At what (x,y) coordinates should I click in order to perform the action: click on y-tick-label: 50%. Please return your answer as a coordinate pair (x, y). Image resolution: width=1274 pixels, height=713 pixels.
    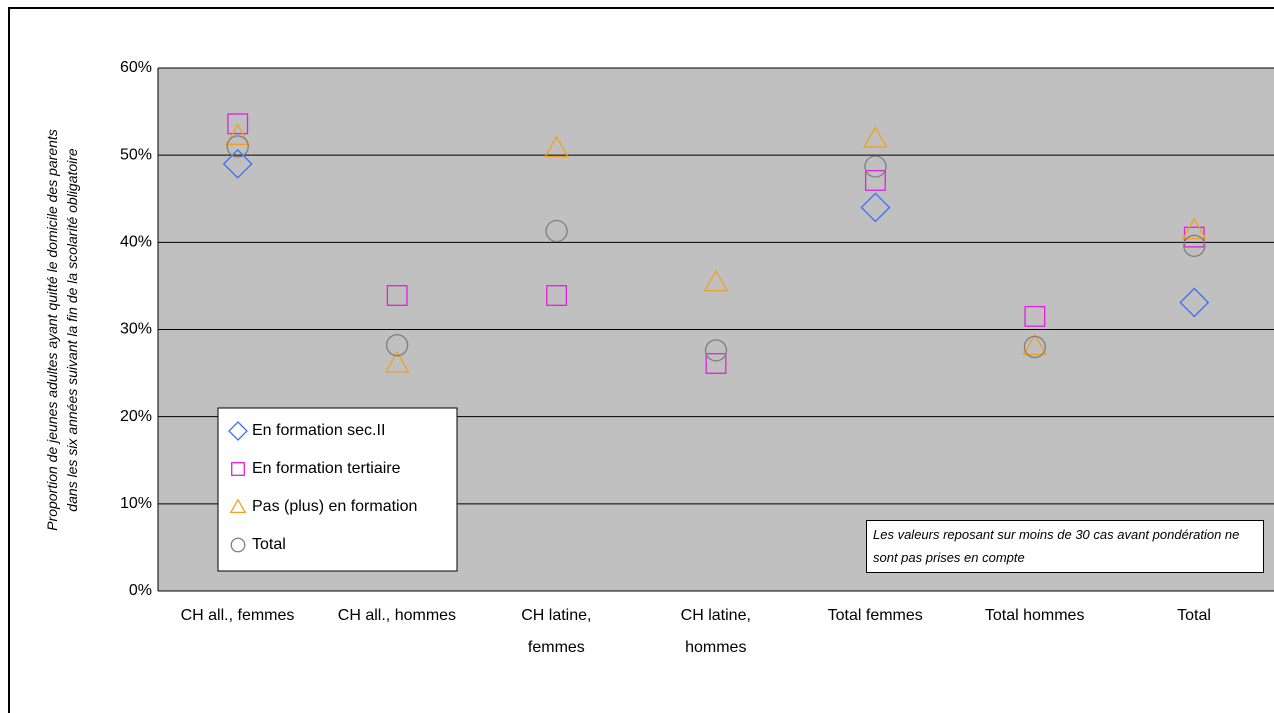
    Looking at the image, I should click on (136, 154).